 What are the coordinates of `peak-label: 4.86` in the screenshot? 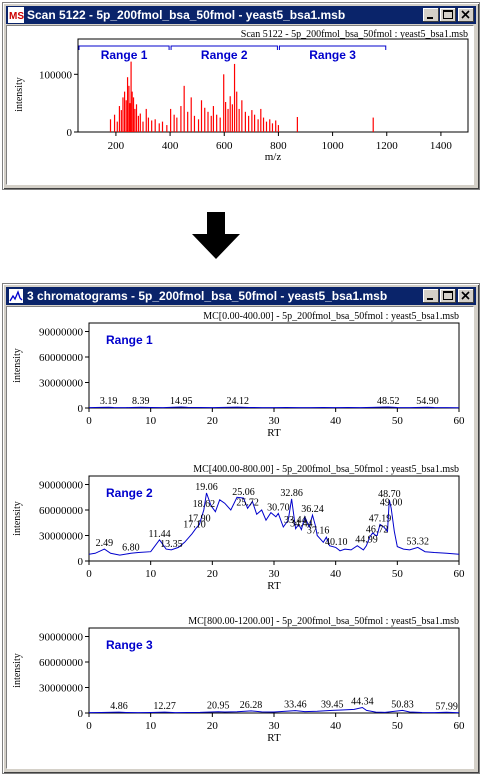 It's located at (119, 706).